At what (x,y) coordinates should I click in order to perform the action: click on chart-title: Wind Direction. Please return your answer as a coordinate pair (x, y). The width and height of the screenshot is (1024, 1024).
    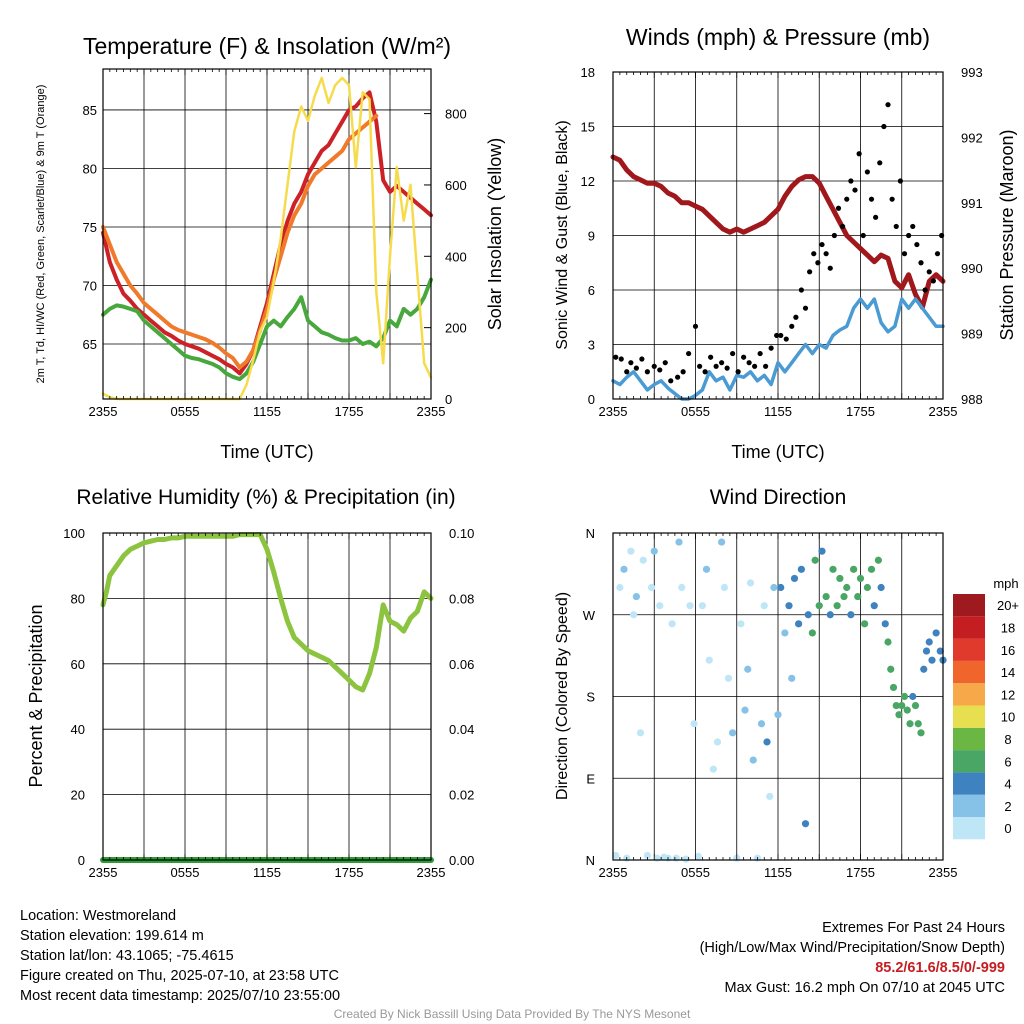
    Looking at the image, I should click on (778, 497).